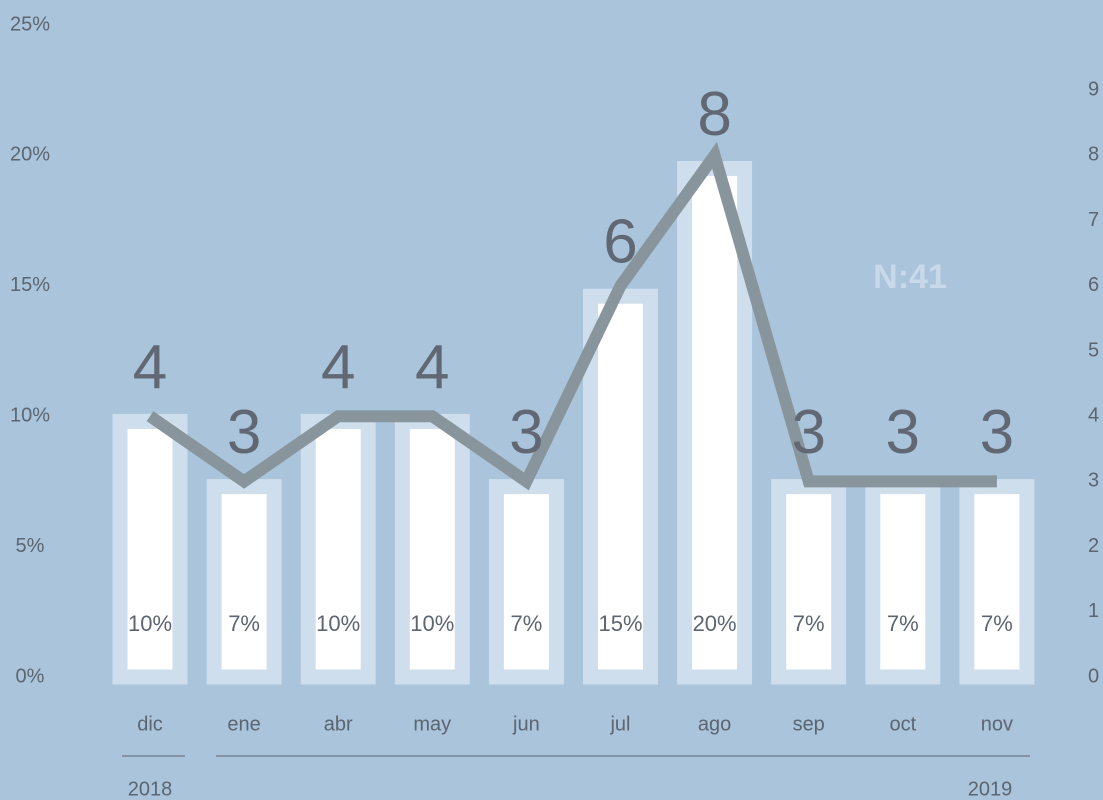 This screenshot has width=1103, height=800. What do you see at coordinates (30, 546) in the screenshot?
I see `y-tick-label: 5%` at bounding box center [30, 546].